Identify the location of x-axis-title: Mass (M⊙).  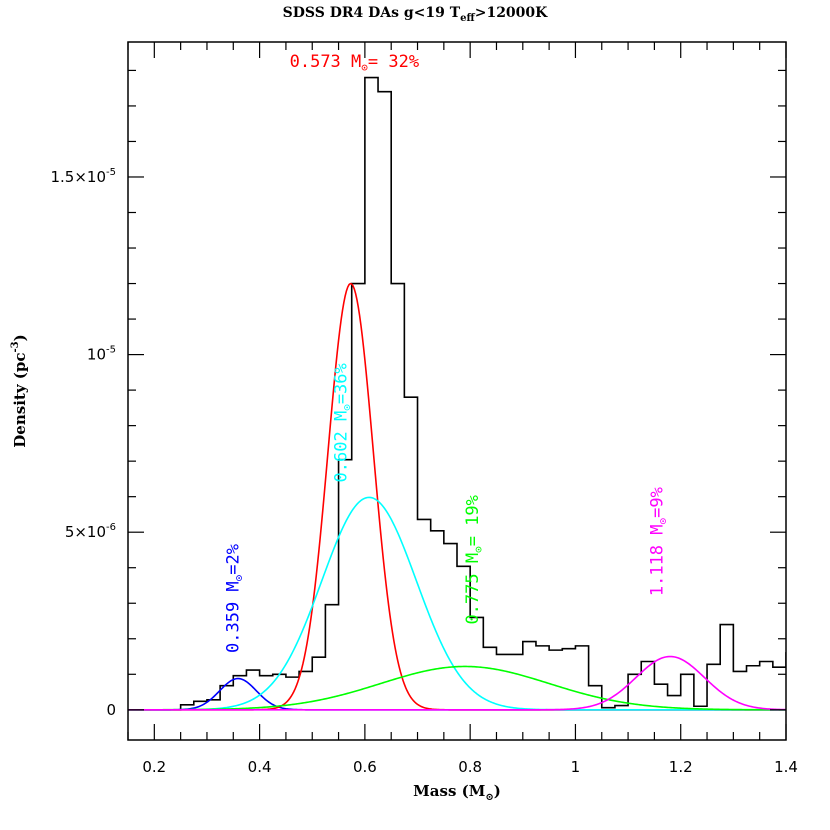
(457, 792).